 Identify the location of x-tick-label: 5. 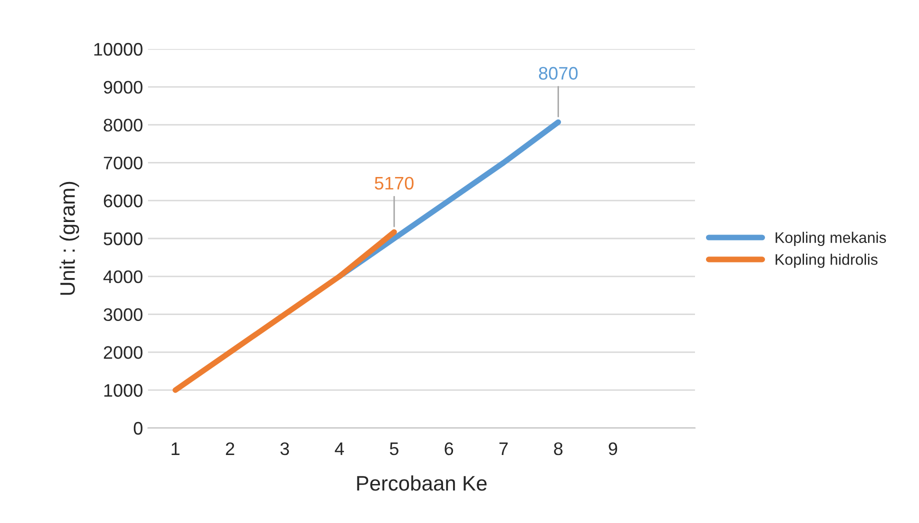
(394, 449).